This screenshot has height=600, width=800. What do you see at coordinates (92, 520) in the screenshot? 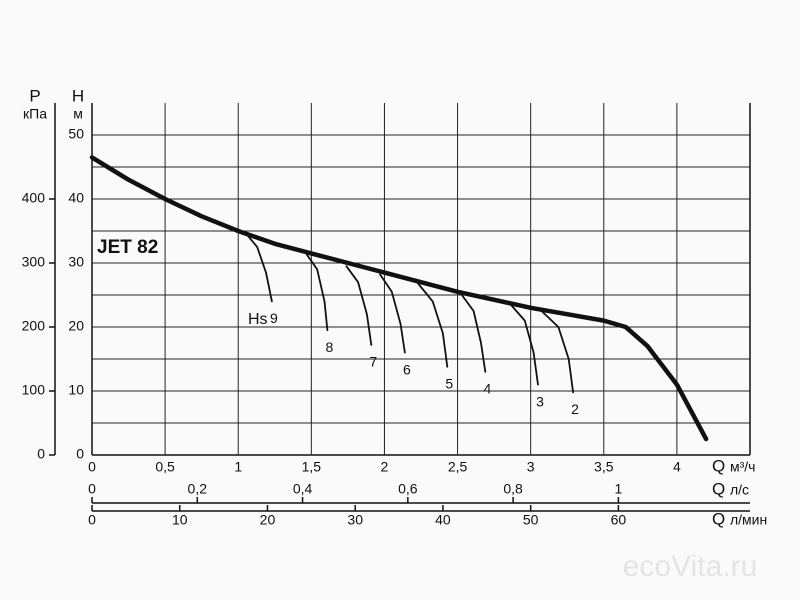
I see `x3-tick-label: 0` at bounding box center [92, 520].